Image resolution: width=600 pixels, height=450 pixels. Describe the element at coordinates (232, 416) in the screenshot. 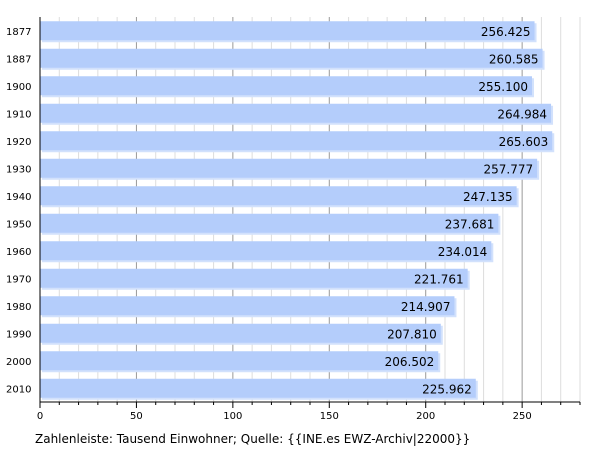

I see `x-tick-label: 100` at that location.